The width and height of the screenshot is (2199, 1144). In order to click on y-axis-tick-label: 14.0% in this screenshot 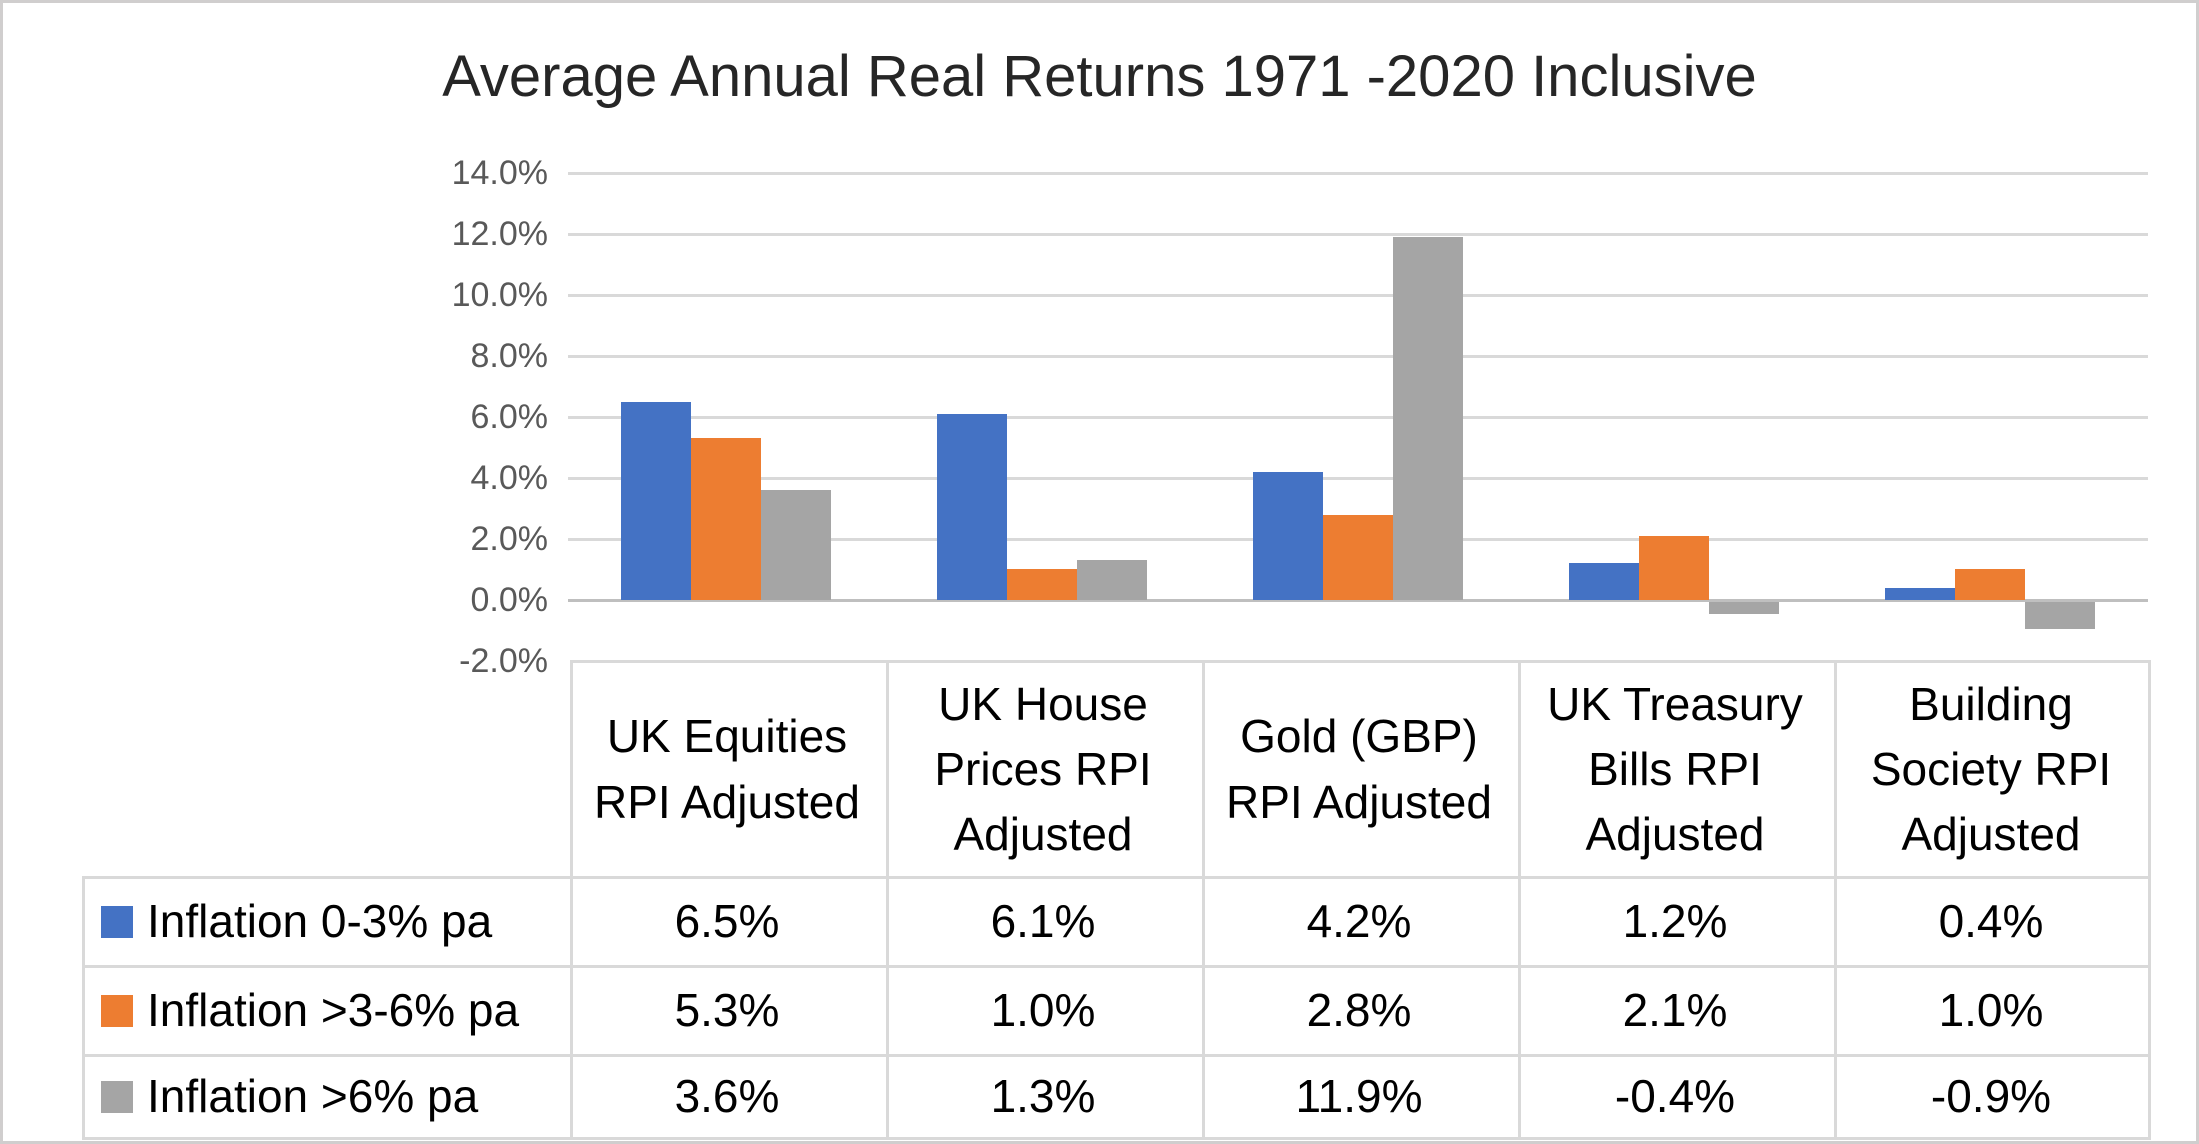, I will do `click(499, 173)`.